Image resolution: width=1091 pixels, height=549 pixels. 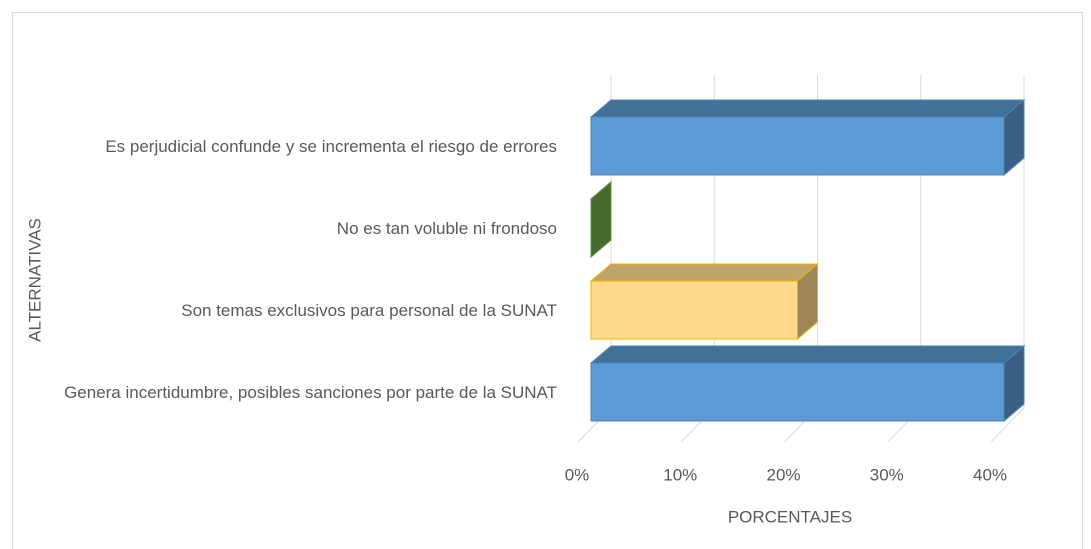 What do you see at coordinates (577, 474) in the screenshot?
I see `x-tick-label: 0%` at bounding box center [577, 474].